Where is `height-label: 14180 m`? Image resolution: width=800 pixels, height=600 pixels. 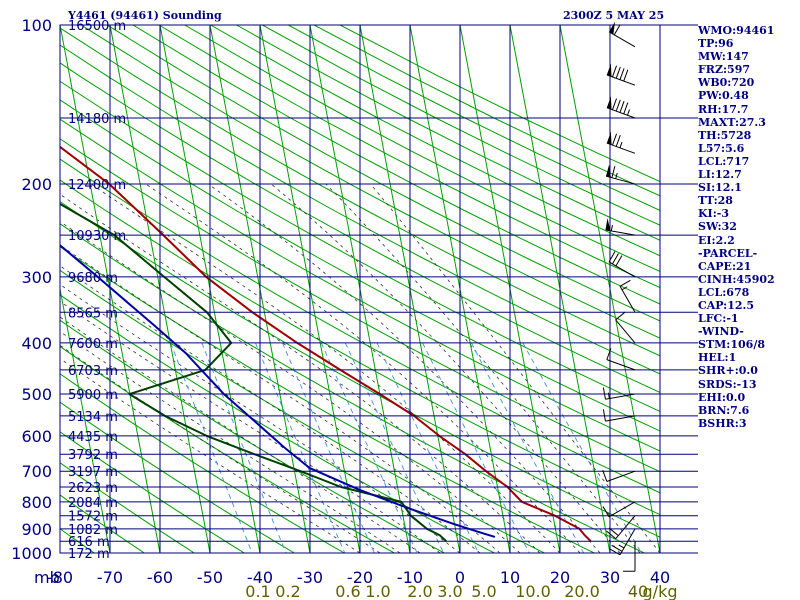 height-label: 14180 m is located at coordinates (97, 119).